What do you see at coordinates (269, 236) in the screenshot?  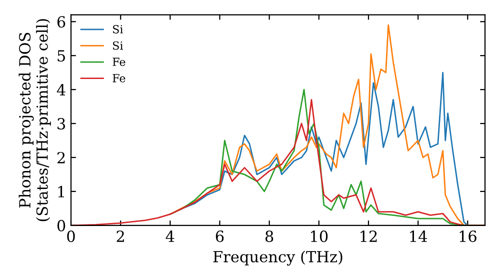 I see `x-tick-label: 8` at bounding box center [269, 236].